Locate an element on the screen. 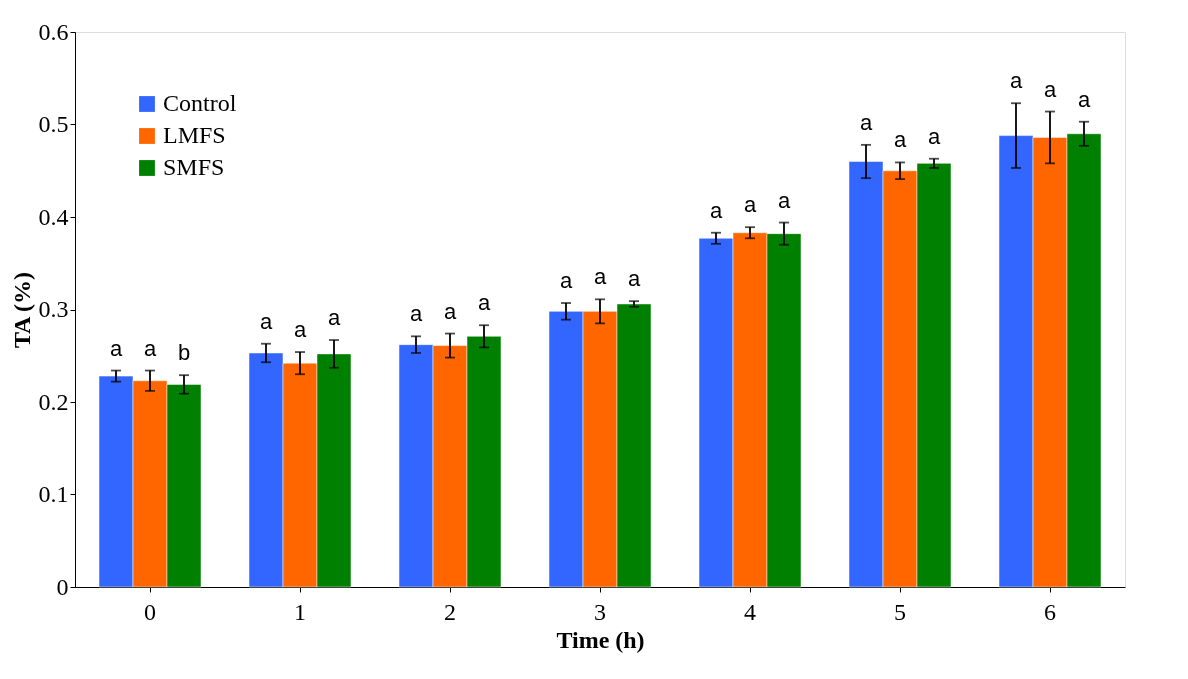 This screenshot has height=679, width=1188. annotation: b is located at coordinates (184, 353).